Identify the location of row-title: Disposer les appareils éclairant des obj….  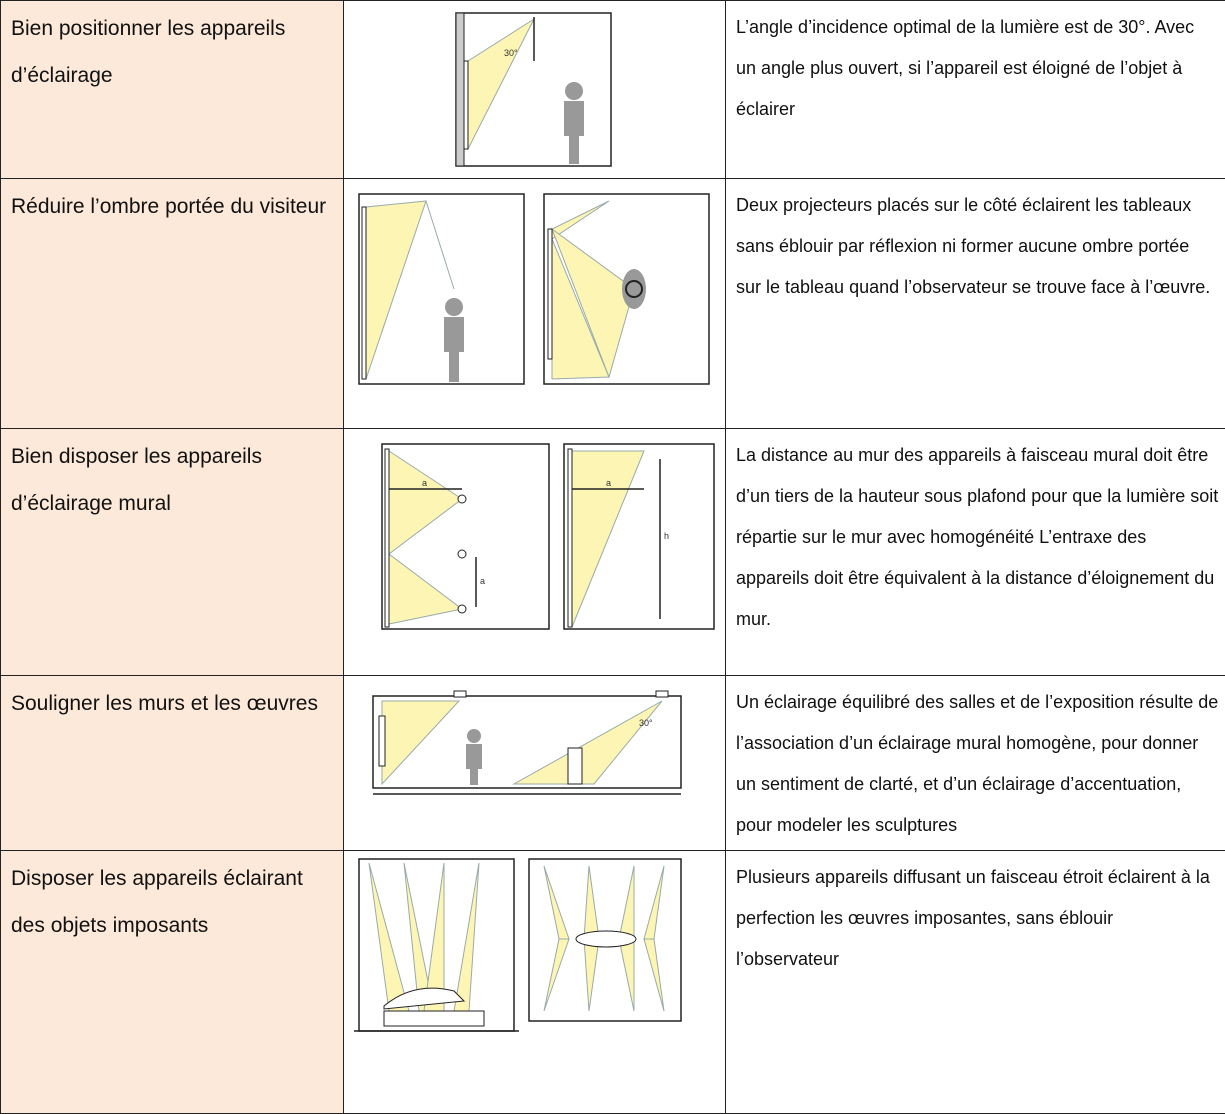
(172, 982).